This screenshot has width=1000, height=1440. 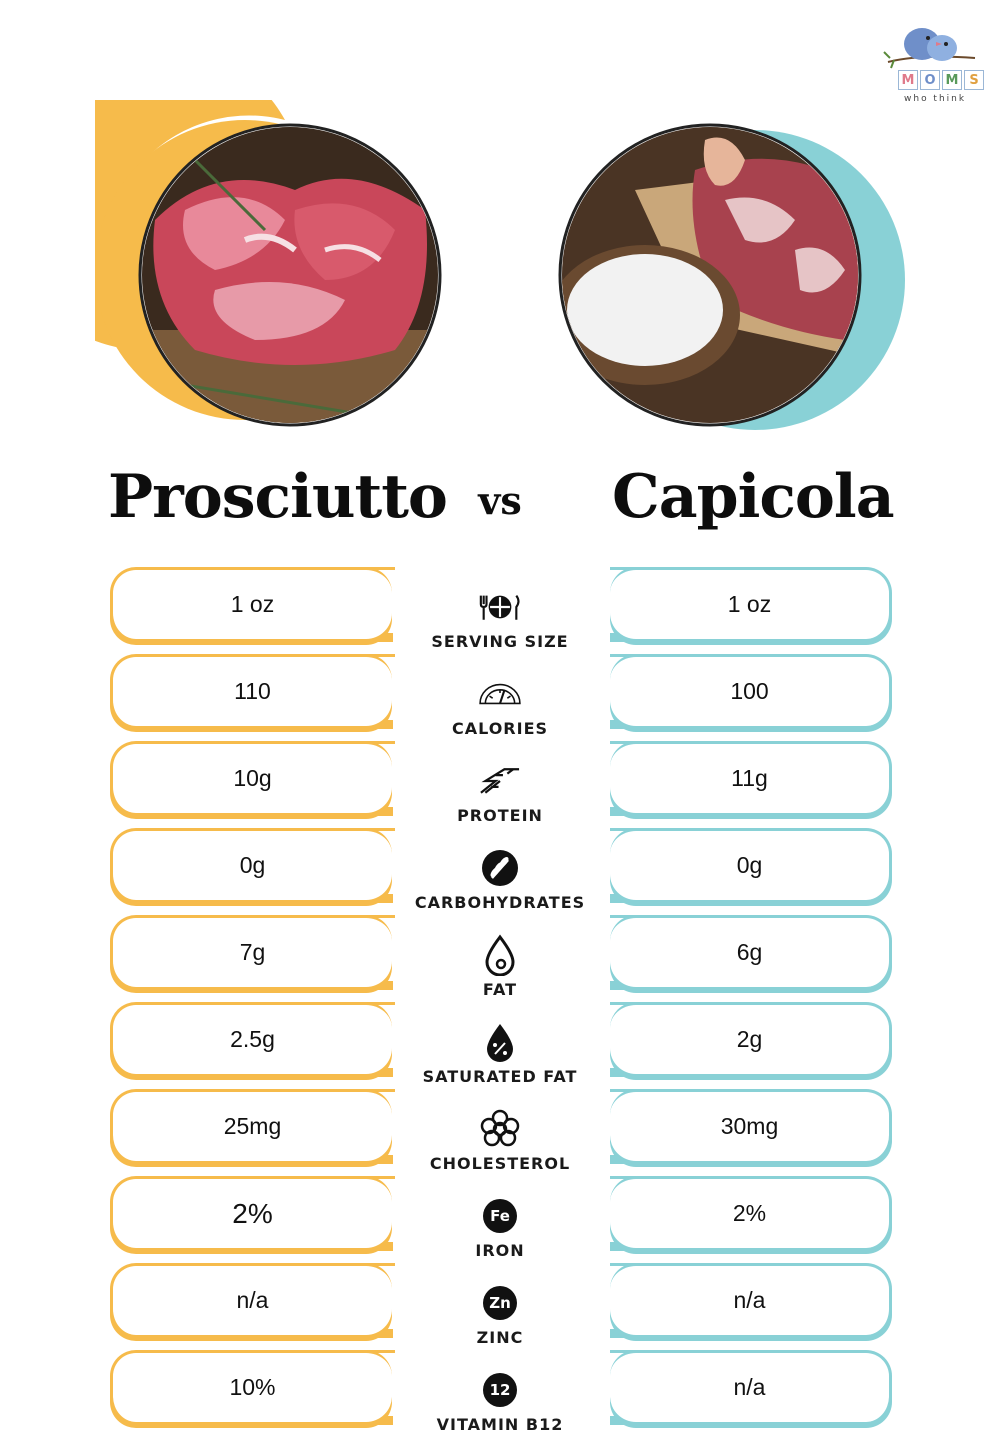 I want to click on brand-logo: M O M S who think, so click(x=932, y=61).